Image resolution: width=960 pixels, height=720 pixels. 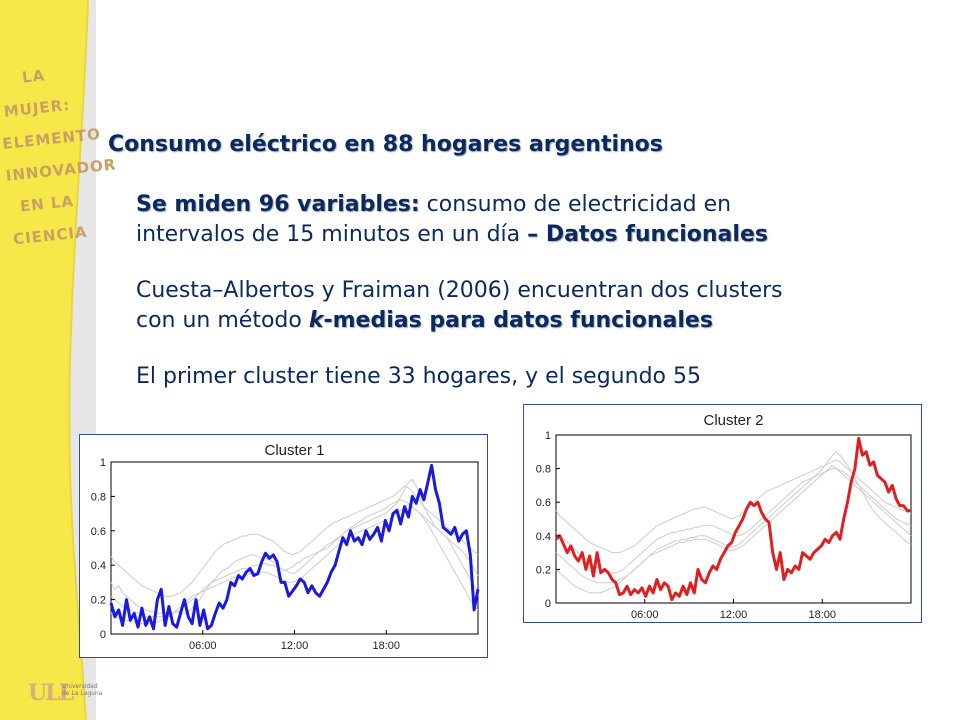 I want to click on cluster-2-ytick-label: 1, so click(x=548, y=436).